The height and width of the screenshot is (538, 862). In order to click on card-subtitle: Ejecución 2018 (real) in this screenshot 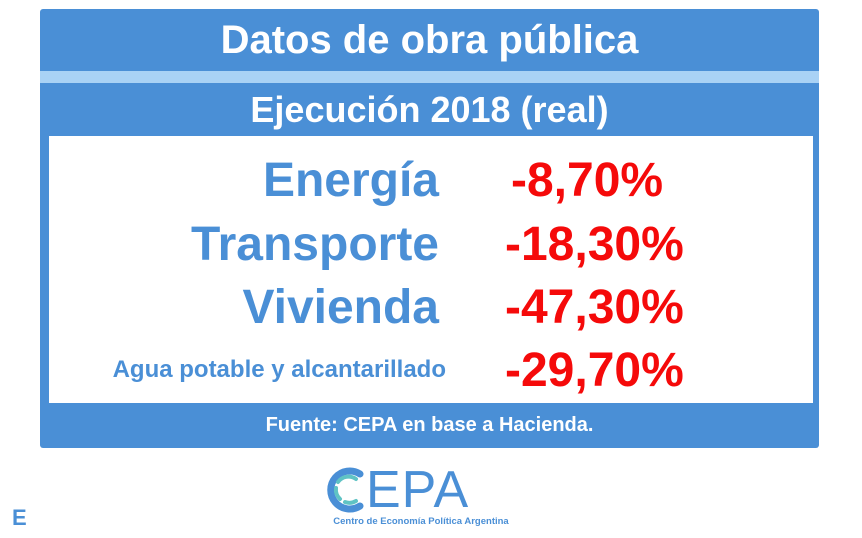, I will do `click(429, 109)`.